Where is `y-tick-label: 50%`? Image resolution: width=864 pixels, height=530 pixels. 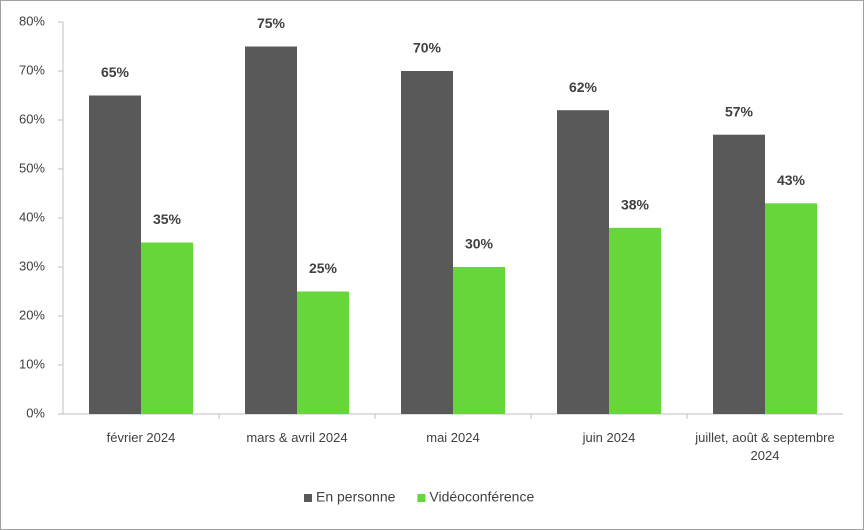 y-tick-label: 50% is located at coordinates (32, 167).